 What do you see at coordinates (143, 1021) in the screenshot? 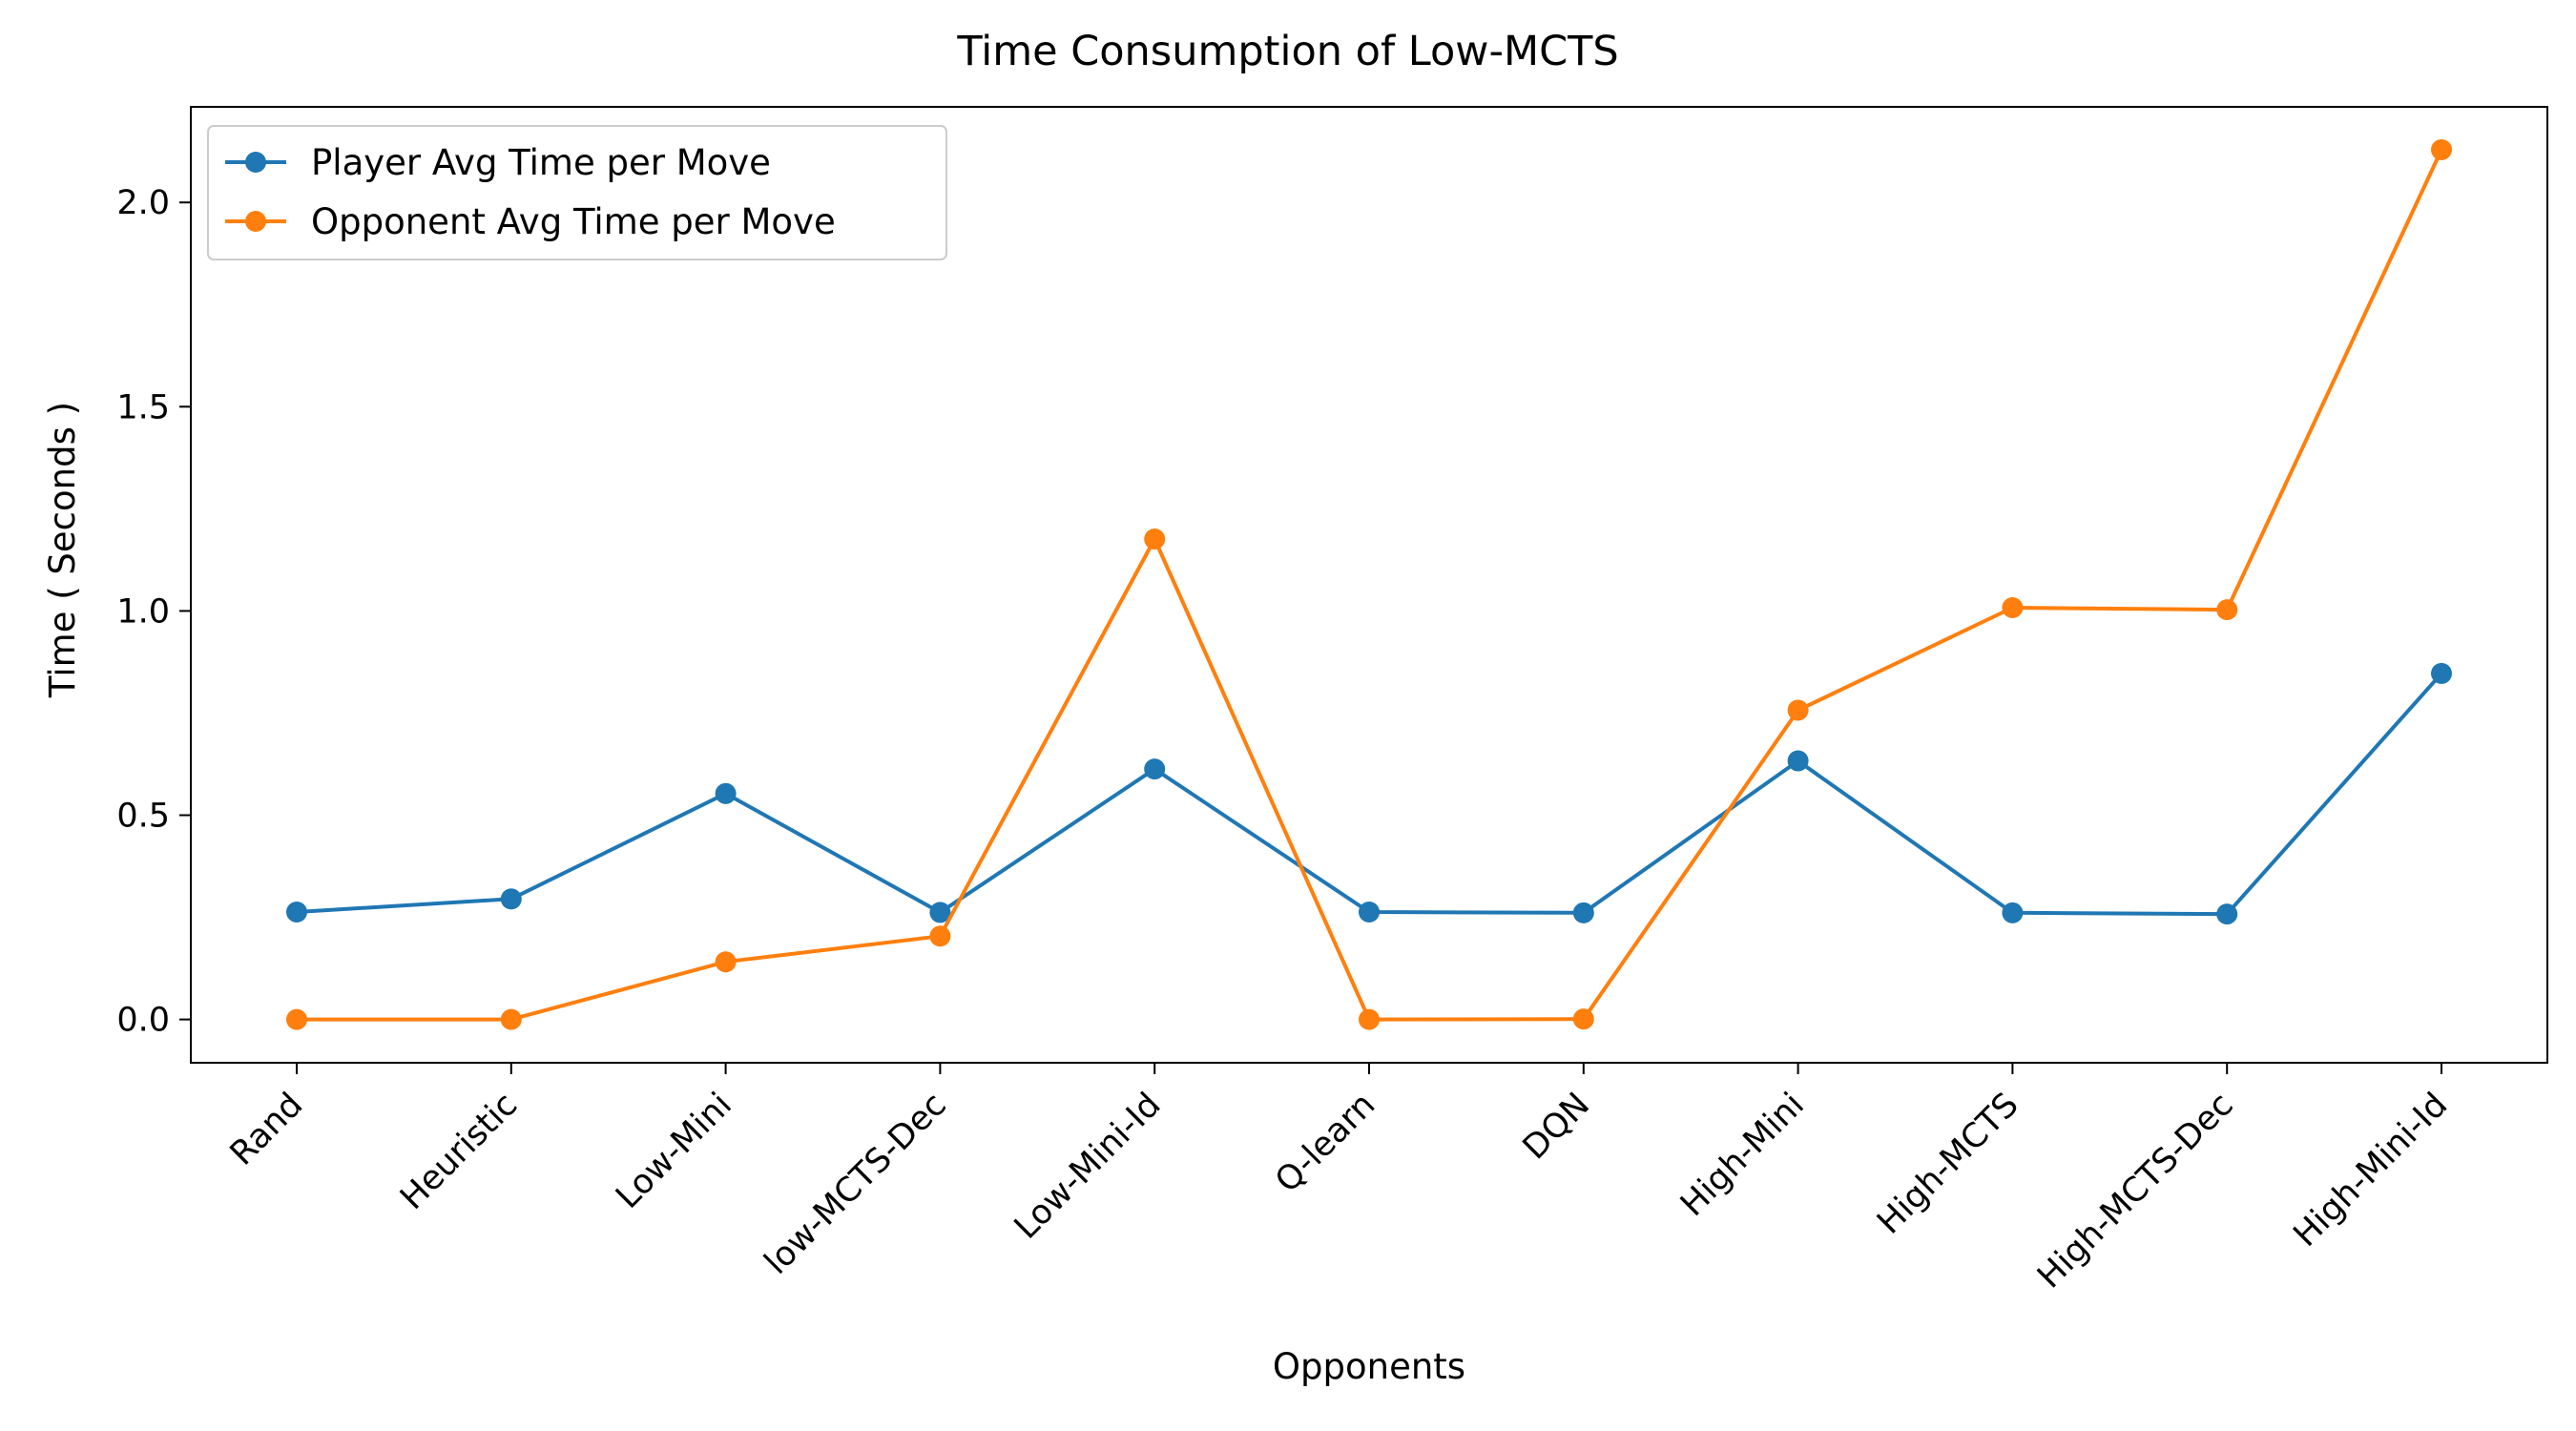
I see `y-tick-label: 0.0` at bounding box center [143, 1021].